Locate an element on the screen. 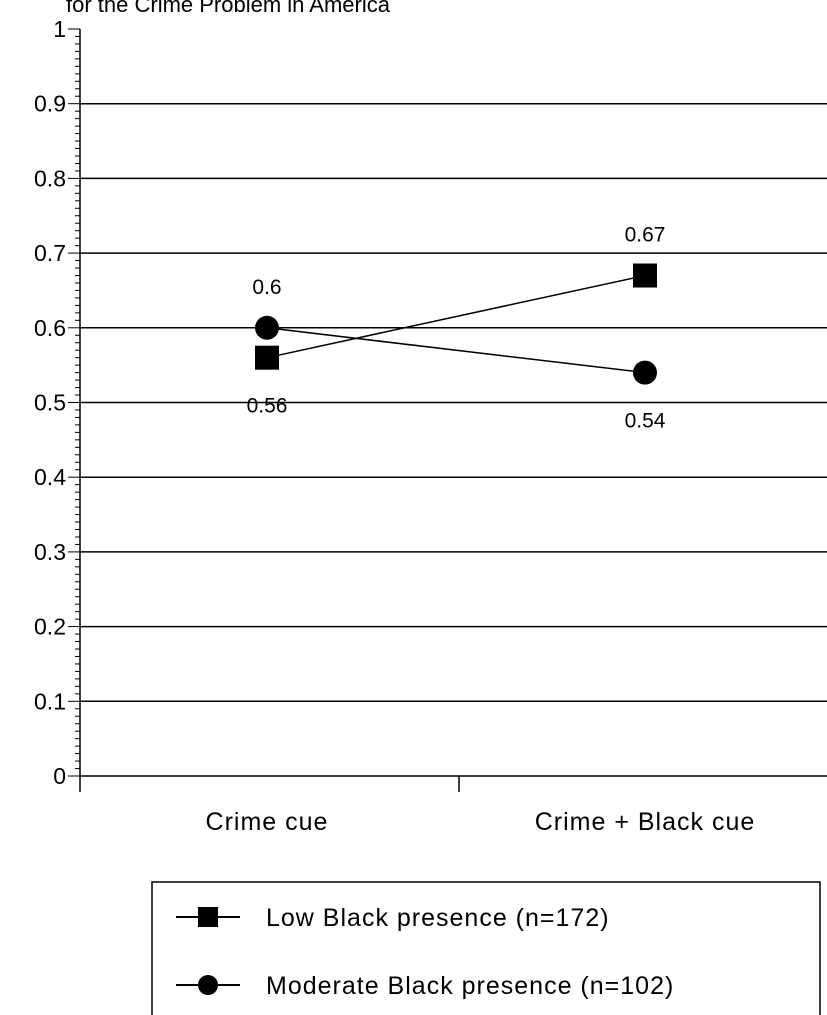 The image size is (827, 1015). legend-label: Moderate Black presence (n=102) is located at coordinates (470, 986).